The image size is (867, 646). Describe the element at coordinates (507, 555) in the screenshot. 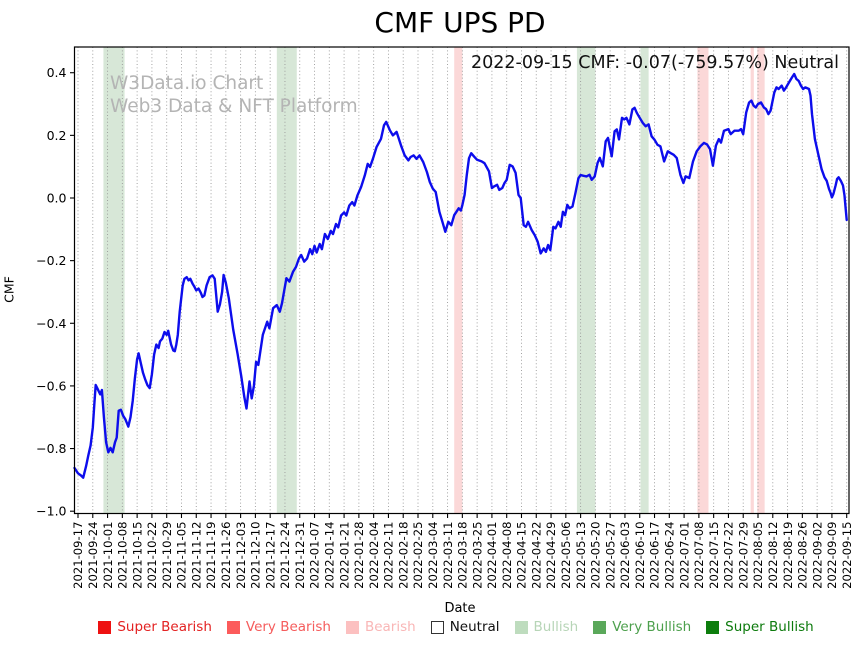

I see `x-tick-label: 2022-04-08` at that location.